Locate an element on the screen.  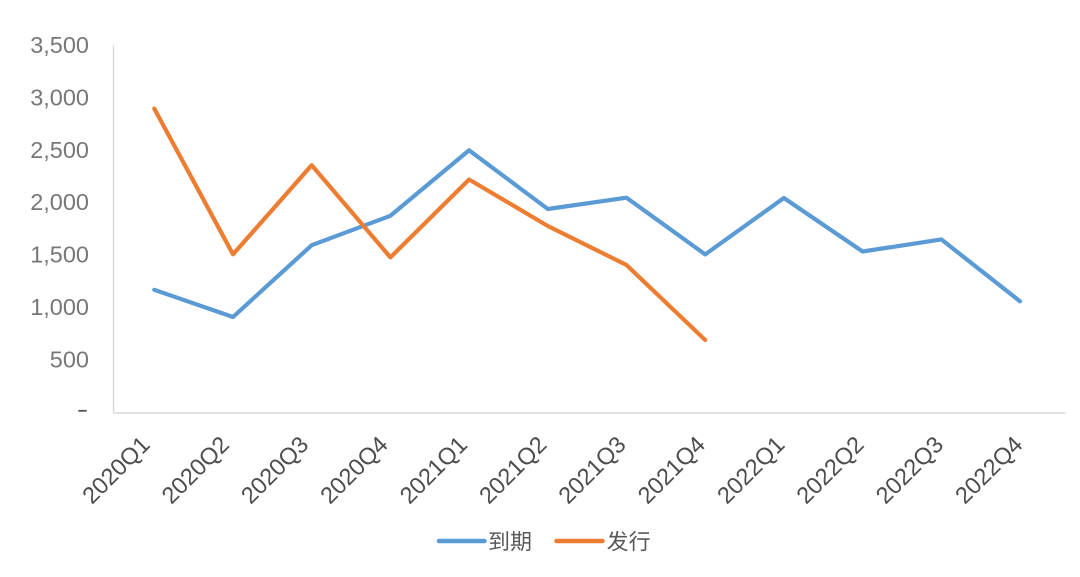
svg-text: 2,000 is located at coordinates (59, 202).